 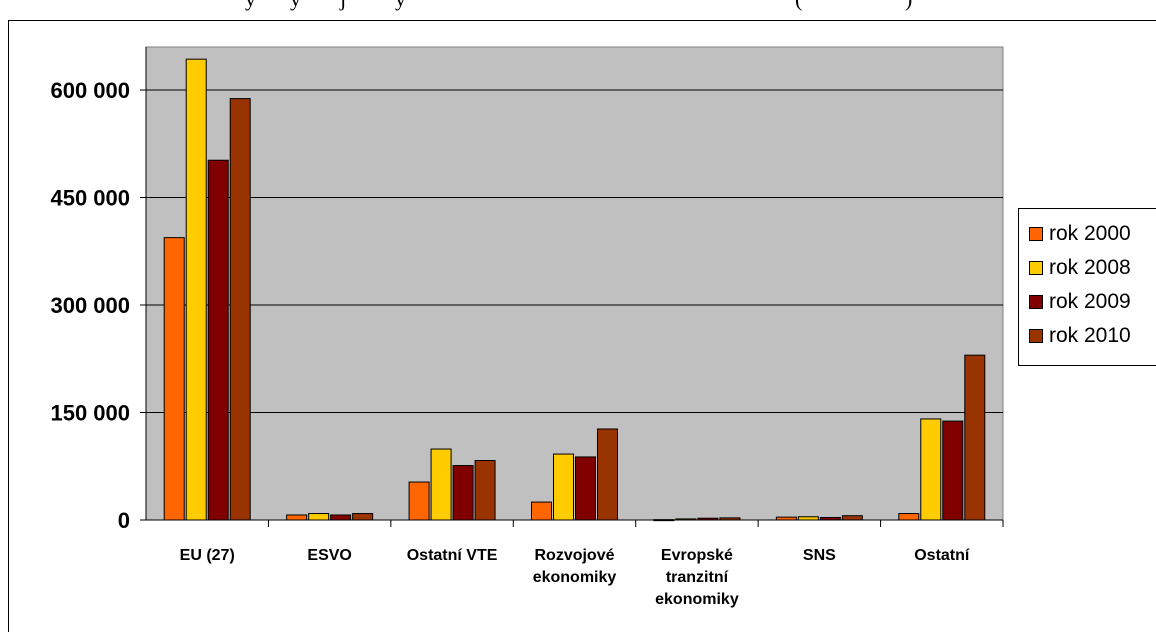 What do you see at coordinates (90, 198) in the screenshot?
I see `y-tick-label-3: 450 000` at bounding box center [90, 198].